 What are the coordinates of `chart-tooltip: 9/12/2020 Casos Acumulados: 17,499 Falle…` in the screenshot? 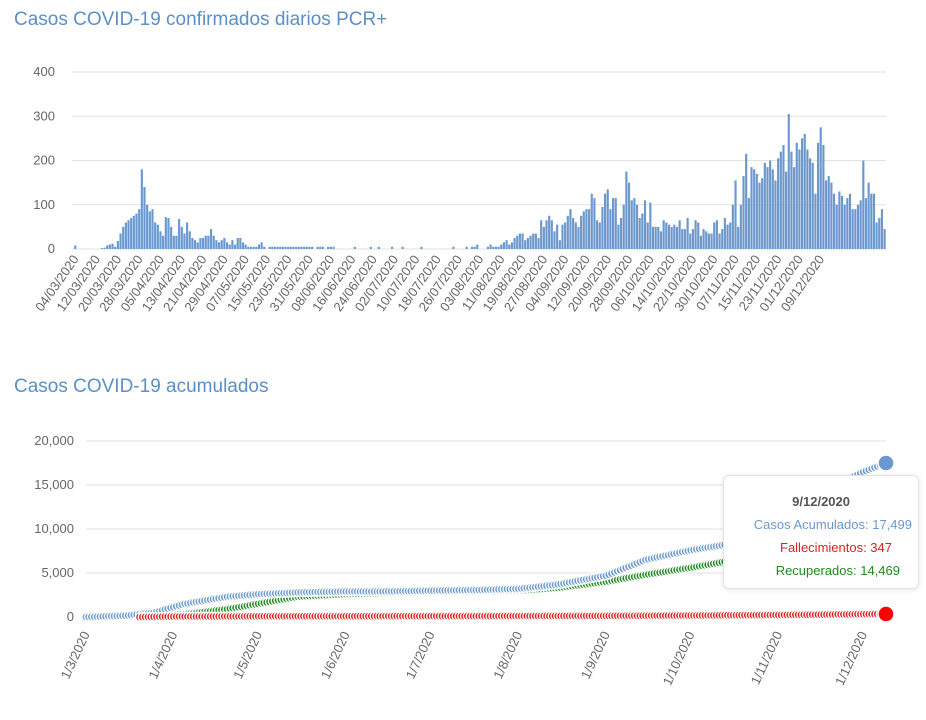 It's located at (821, 532).